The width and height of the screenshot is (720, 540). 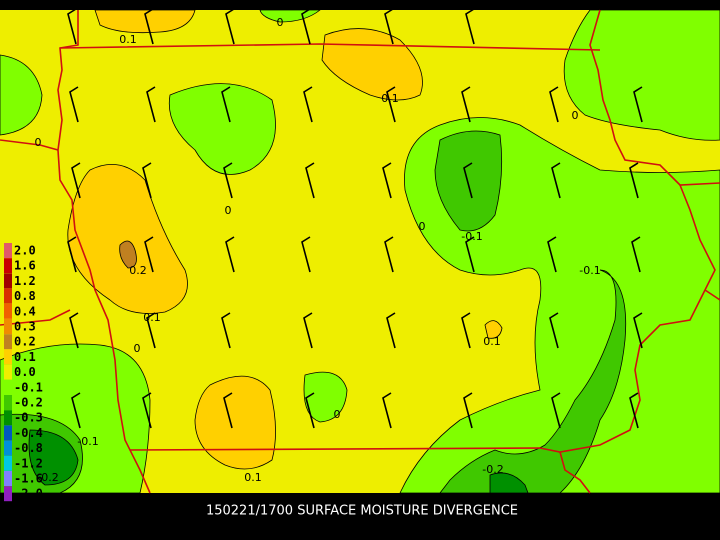 What do you see at coordinates (28, 479) in the screenshot?
I see `legend-label: -1.6` at bounding box center [28, 479].